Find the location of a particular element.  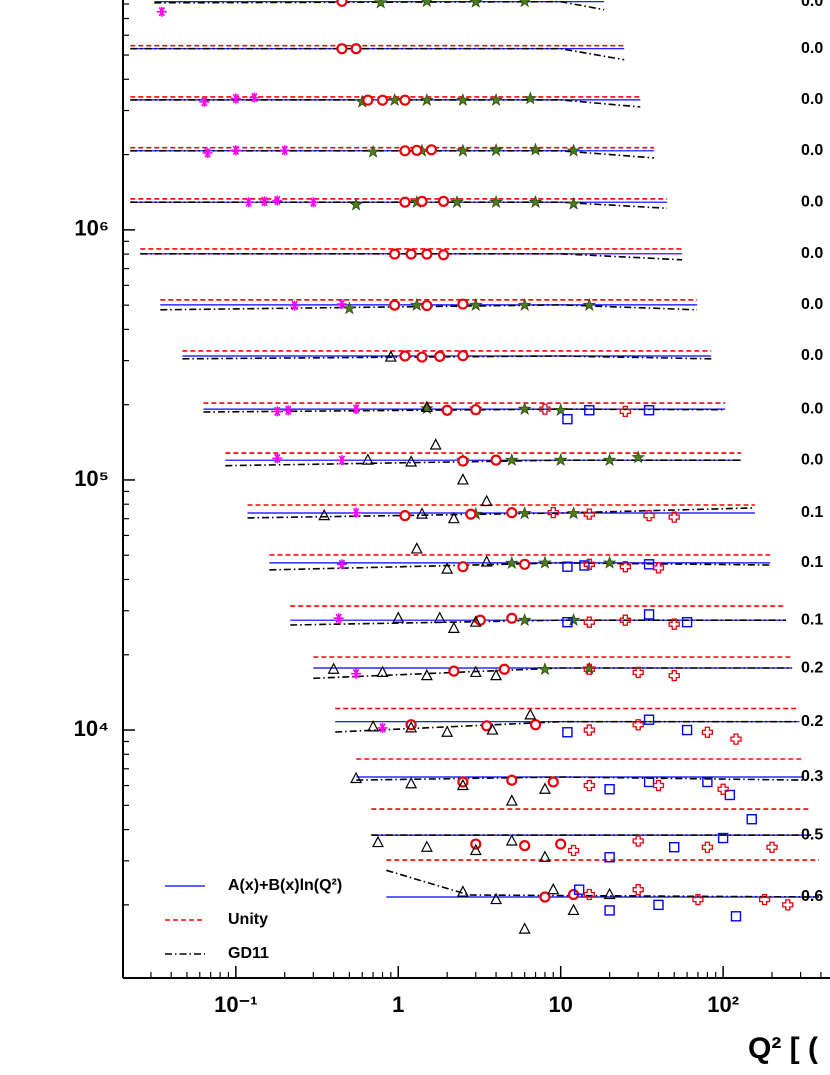

row-label: 0.2 is located at coordinates (812, 721).